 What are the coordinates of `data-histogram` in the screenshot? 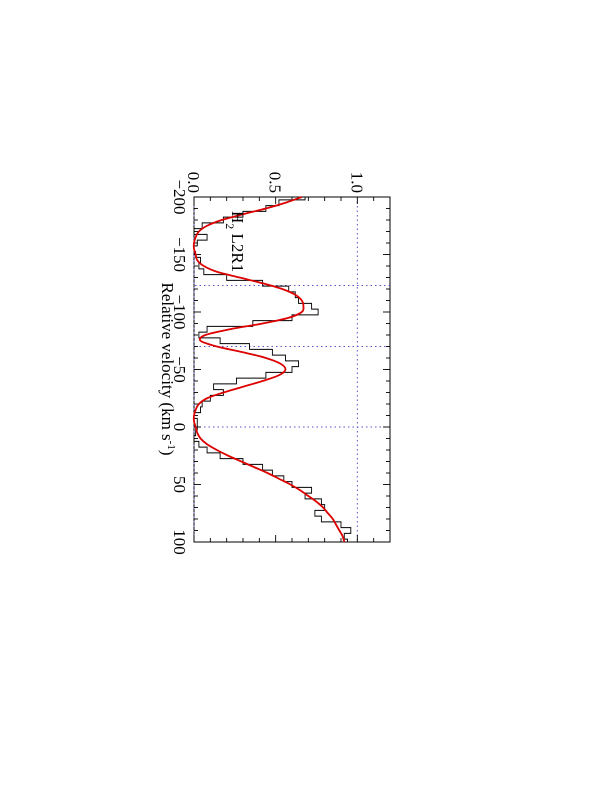 It's located at (272, 369).